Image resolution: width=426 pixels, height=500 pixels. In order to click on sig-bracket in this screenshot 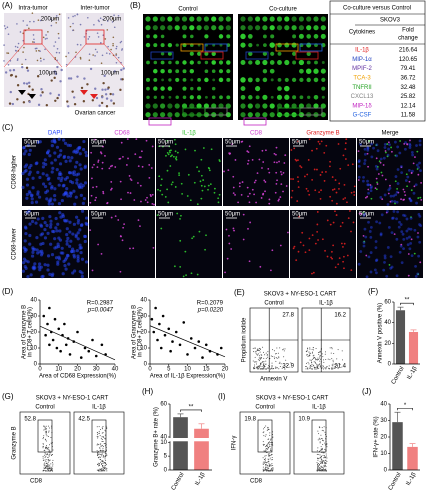, I will do `click(405, 409)`.